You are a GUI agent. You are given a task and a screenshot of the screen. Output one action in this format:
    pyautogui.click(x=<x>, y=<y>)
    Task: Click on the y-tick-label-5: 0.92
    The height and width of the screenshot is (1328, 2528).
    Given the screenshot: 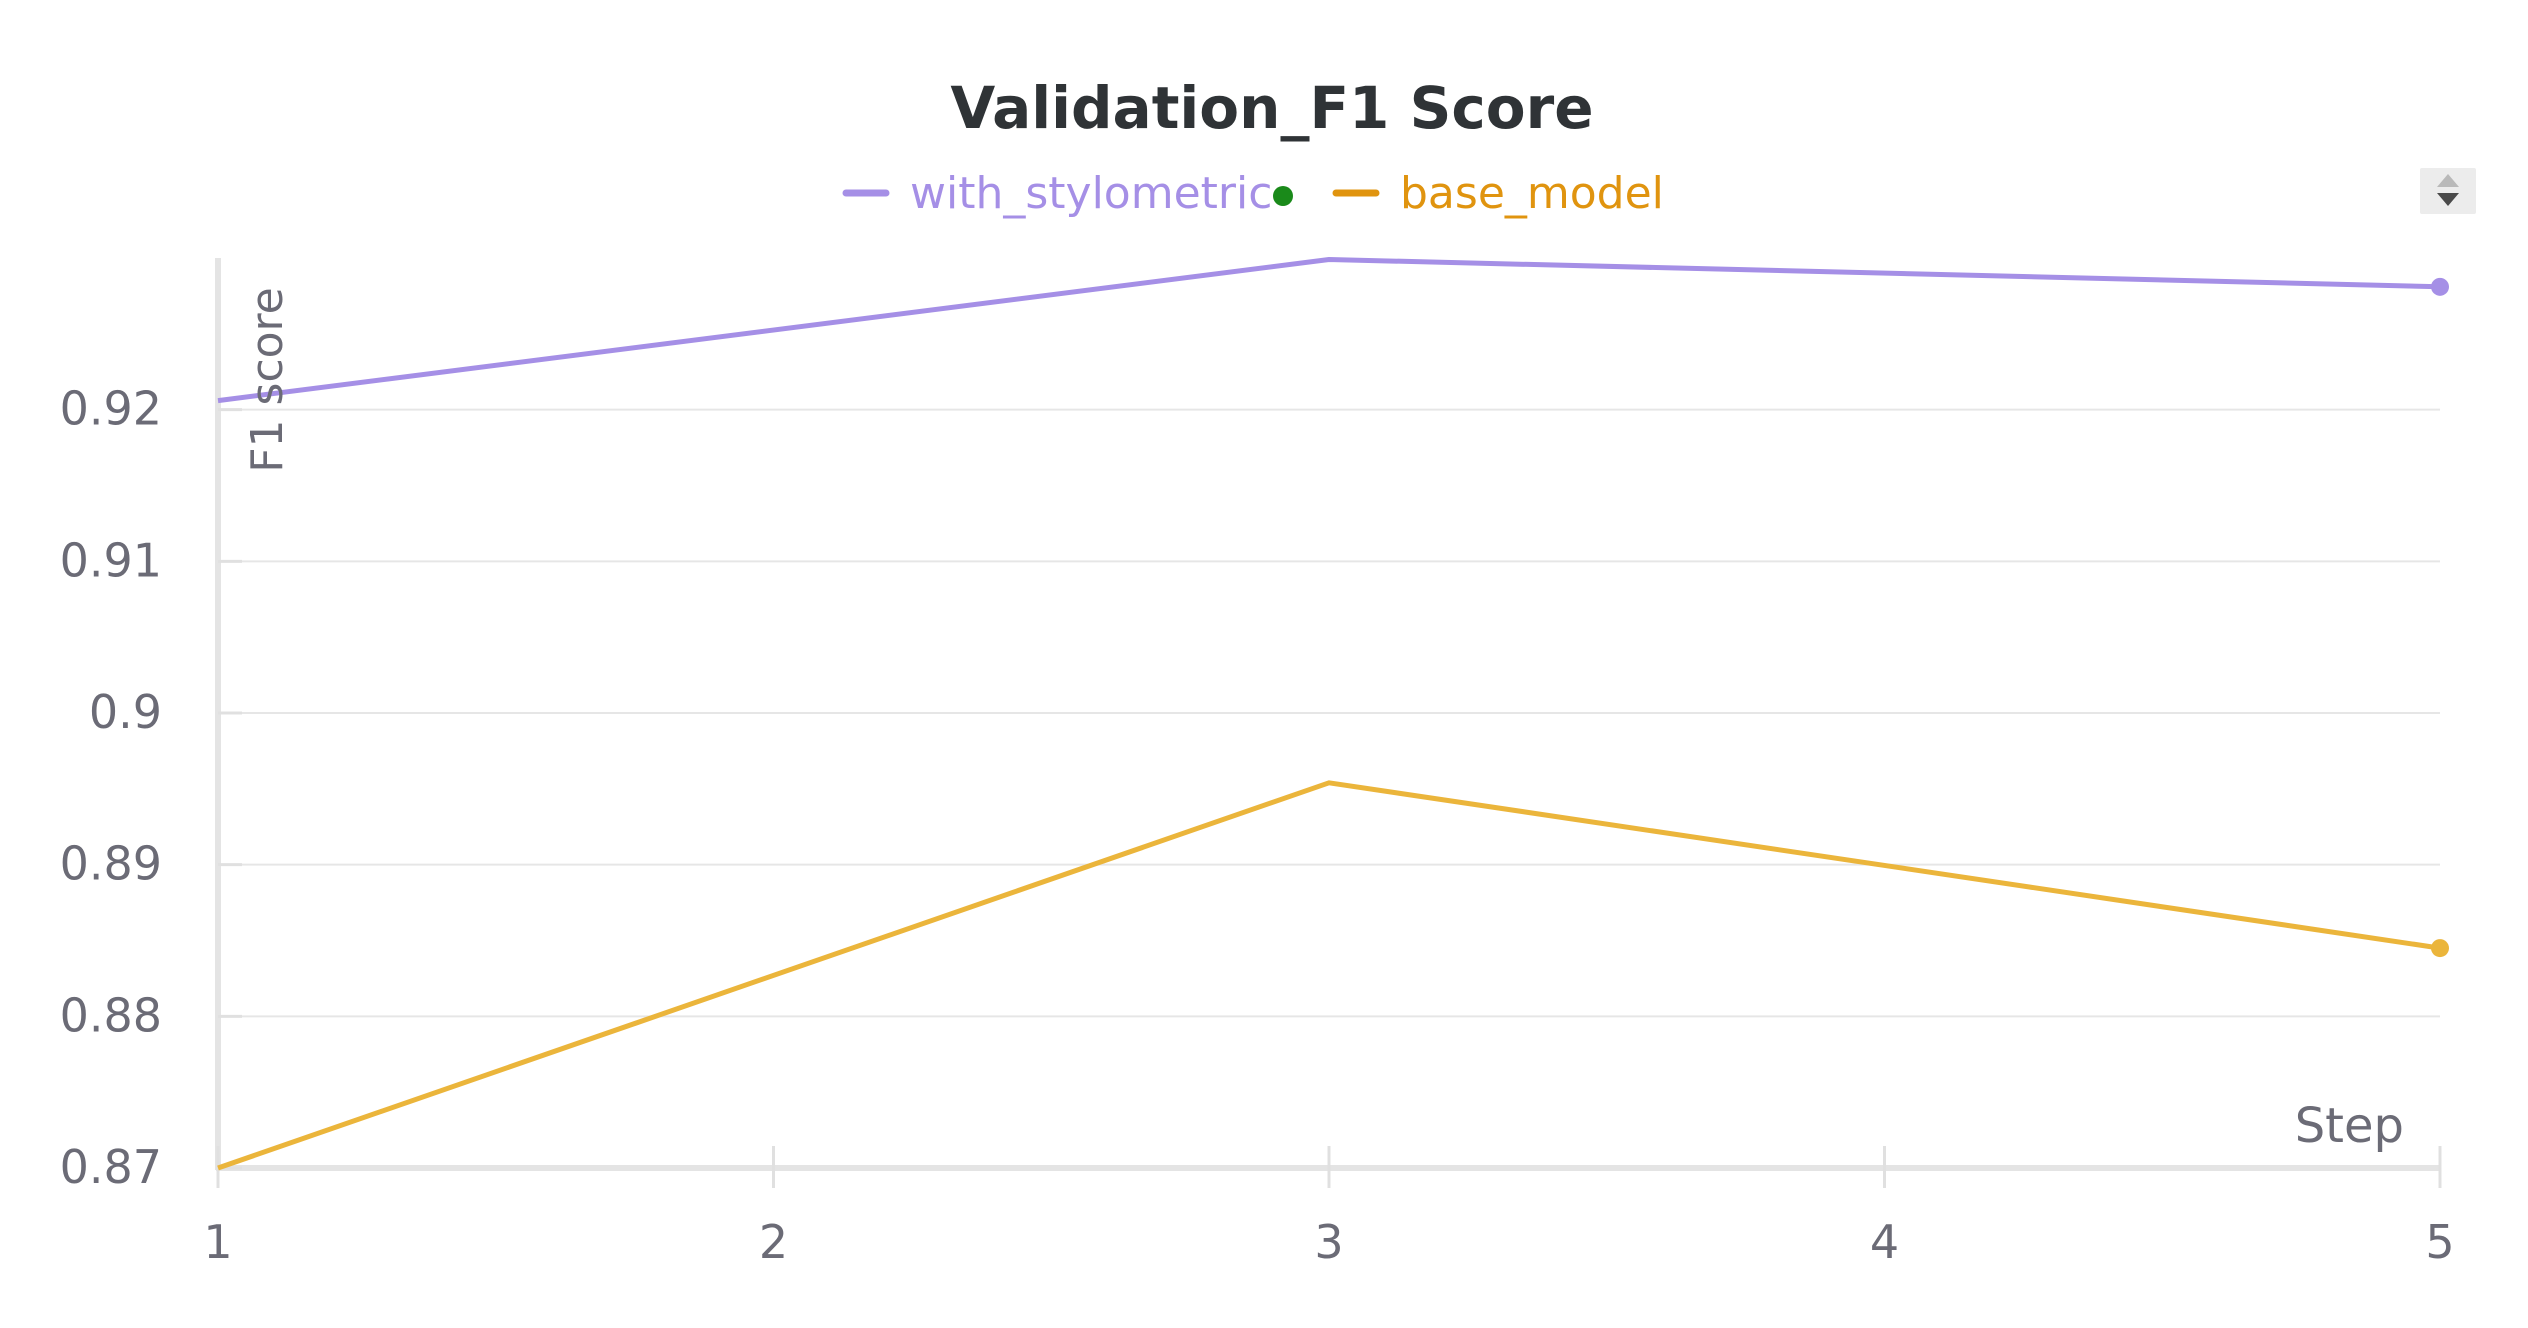 What is the action you would take?
    pyautogui.click(x=111, y=409)
    